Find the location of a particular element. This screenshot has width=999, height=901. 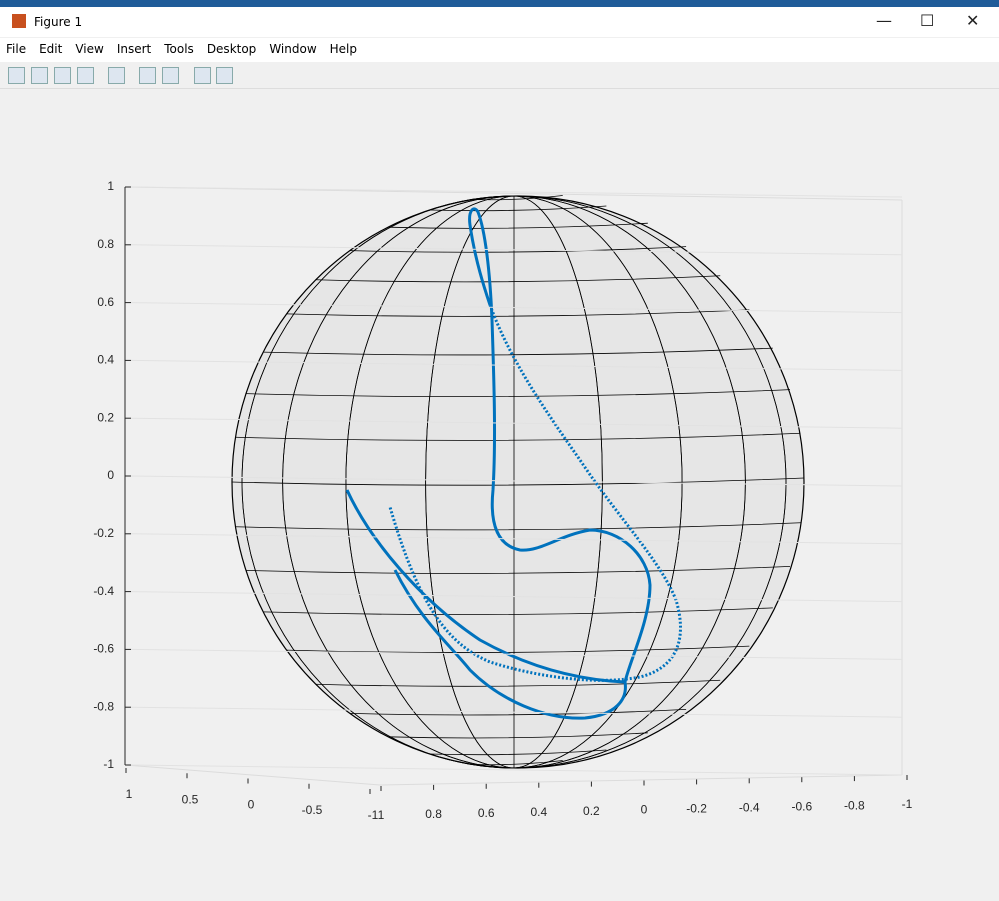

menu-item: Edit is located at coordinates (51, 49).